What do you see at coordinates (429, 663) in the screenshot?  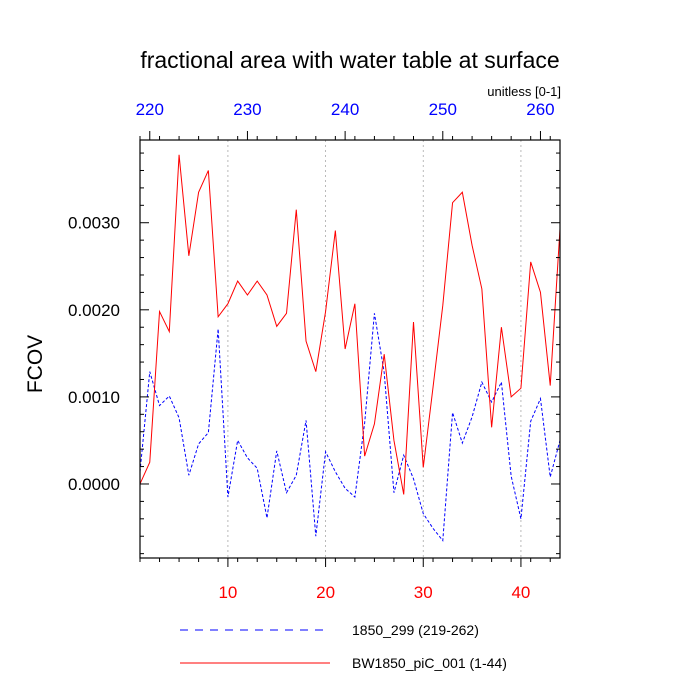 I see `legend-label-bw1850: BW1850_piC_001 (1-44)` at bounding box center [429, 663].